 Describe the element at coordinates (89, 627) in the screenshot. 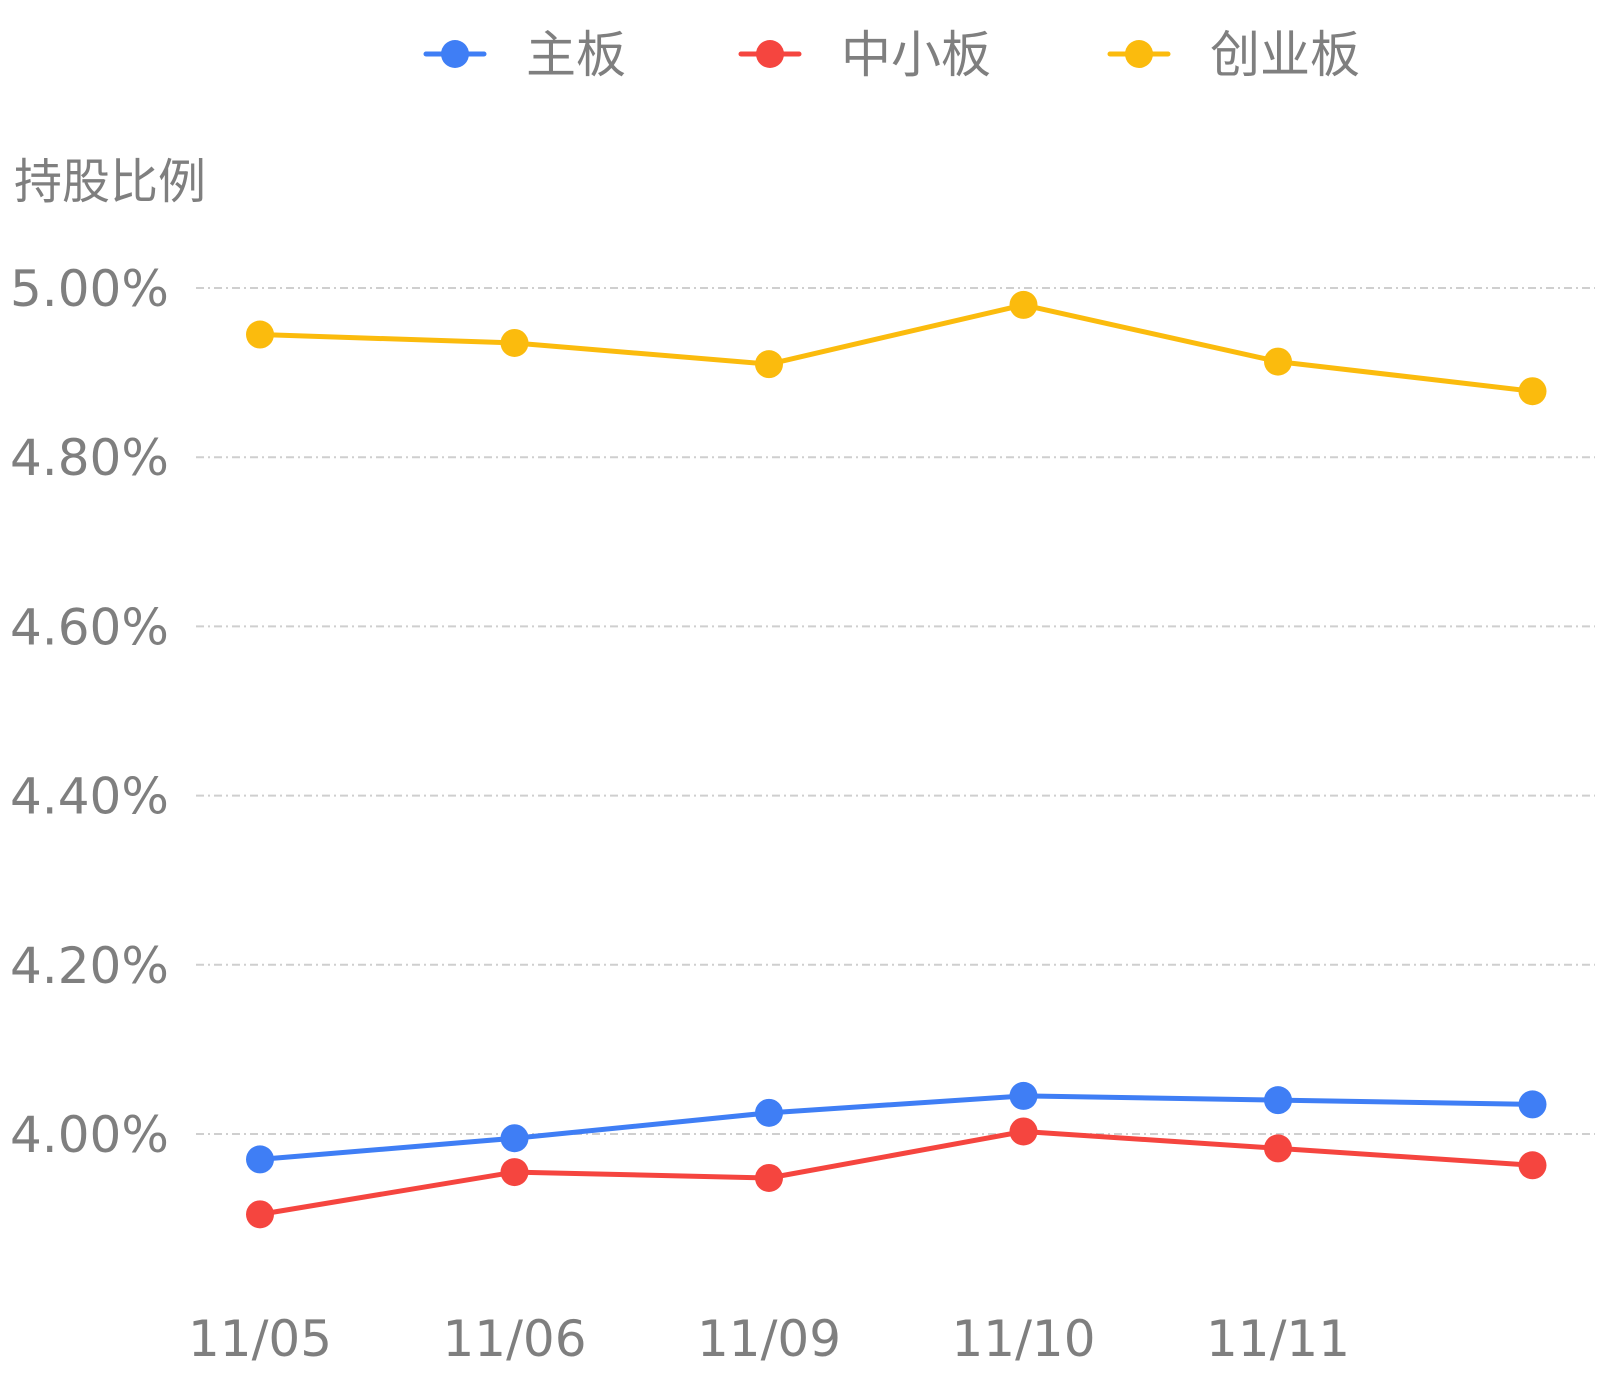

I see `y-tick-label: 4.60%` at that location.